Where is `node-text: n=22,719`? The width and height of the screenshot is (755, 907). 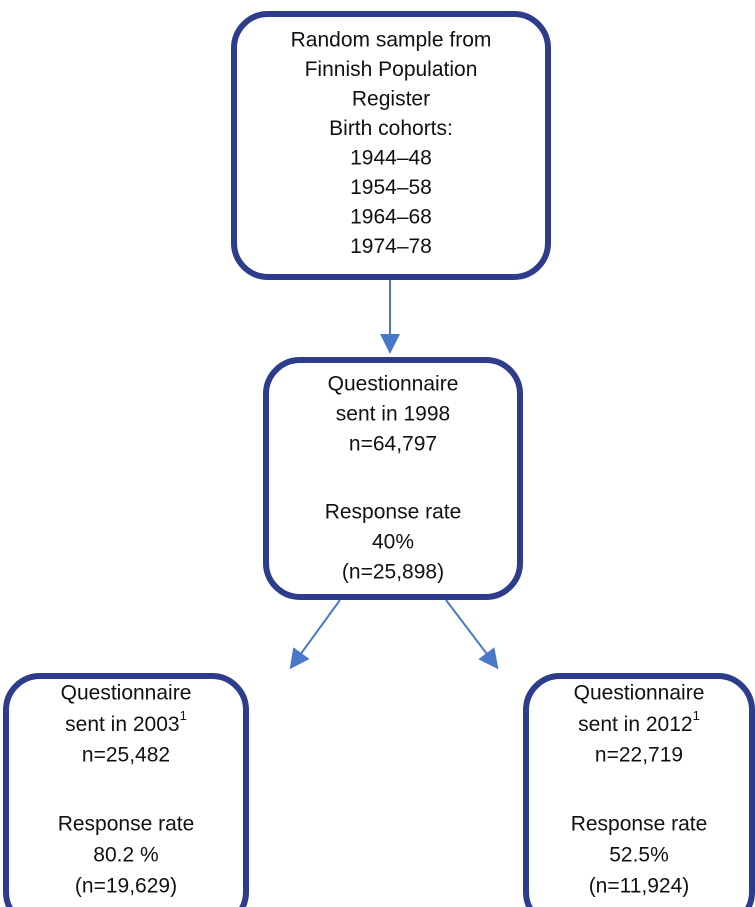 node-text: n=22,719 is located at coordinates (639, 755).